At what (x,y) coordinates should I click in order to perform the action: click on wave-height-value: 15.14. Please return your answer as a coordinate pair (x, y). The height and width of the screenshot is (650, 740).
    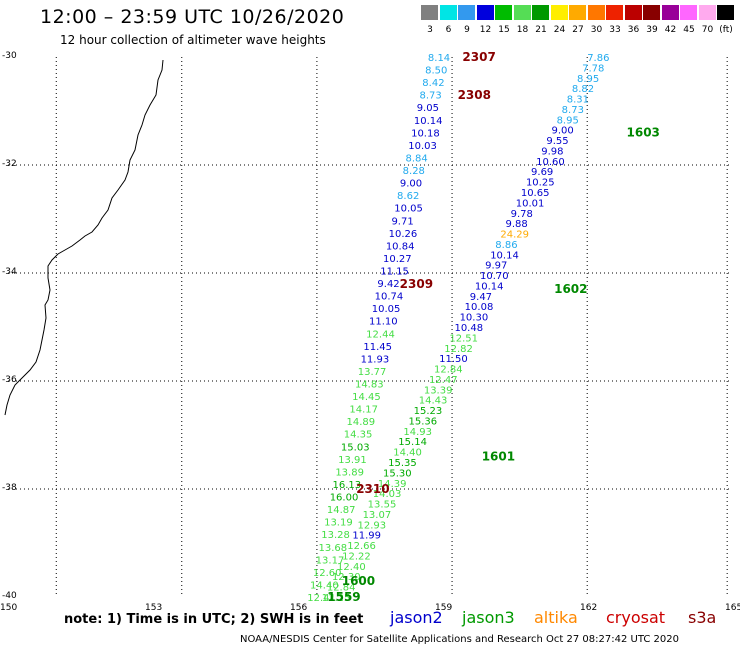
    Looking at the image, I should click on (412, 442).